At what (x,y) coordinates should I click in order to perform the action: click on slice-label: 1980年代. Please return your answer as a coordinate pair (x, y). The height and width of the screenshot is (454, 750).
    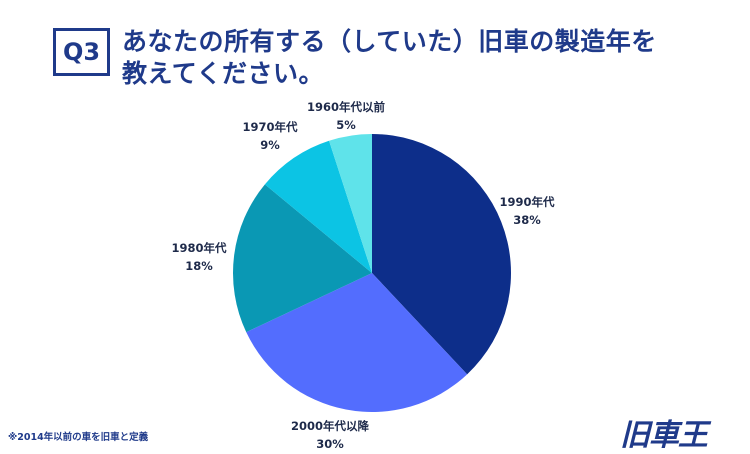
    Looking at the image, I should click on (199, 248).